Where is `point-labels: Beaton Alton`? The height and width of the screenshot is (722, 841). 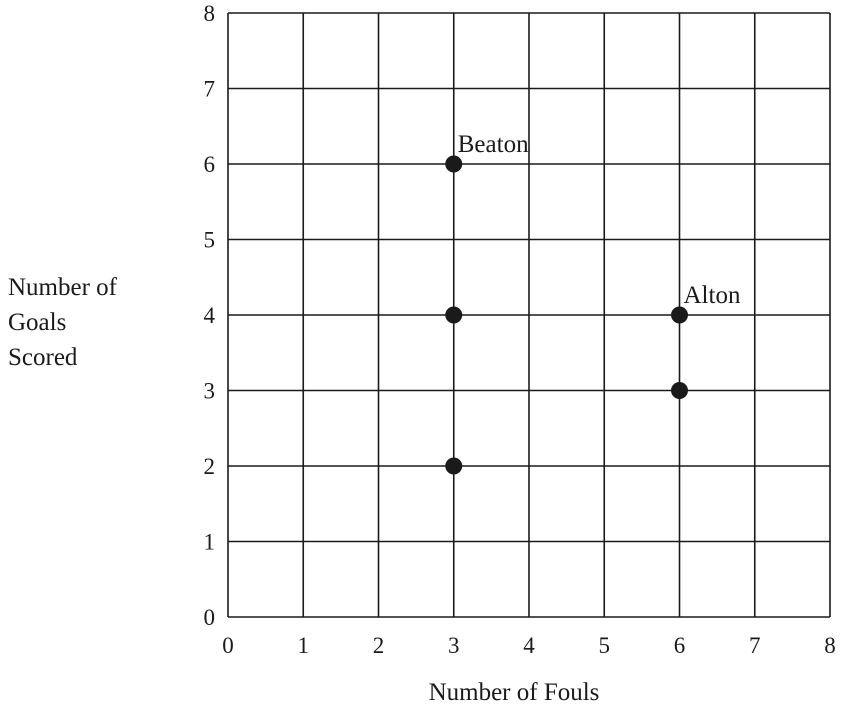
point-labels: Beaton Alton is located at coordinates (599, 220).